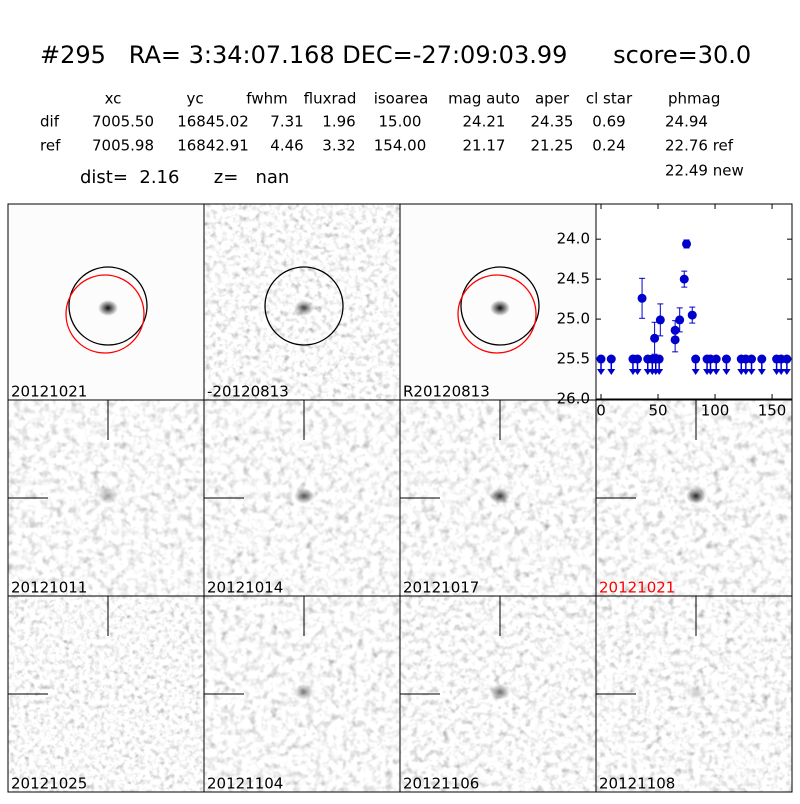 This screenshot has width=800, height=804. What do you see at coordinates (446, 392) in the screenshot?
I see `panel-label: R20120813` at bounding box center [446, 392].